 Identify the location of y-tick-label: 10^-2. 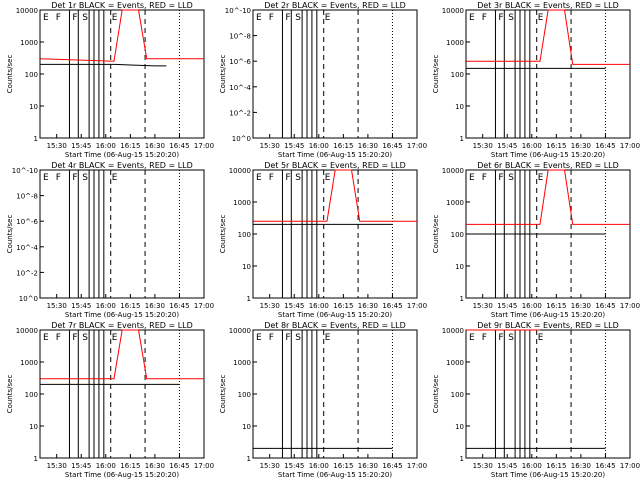
(27, 273).